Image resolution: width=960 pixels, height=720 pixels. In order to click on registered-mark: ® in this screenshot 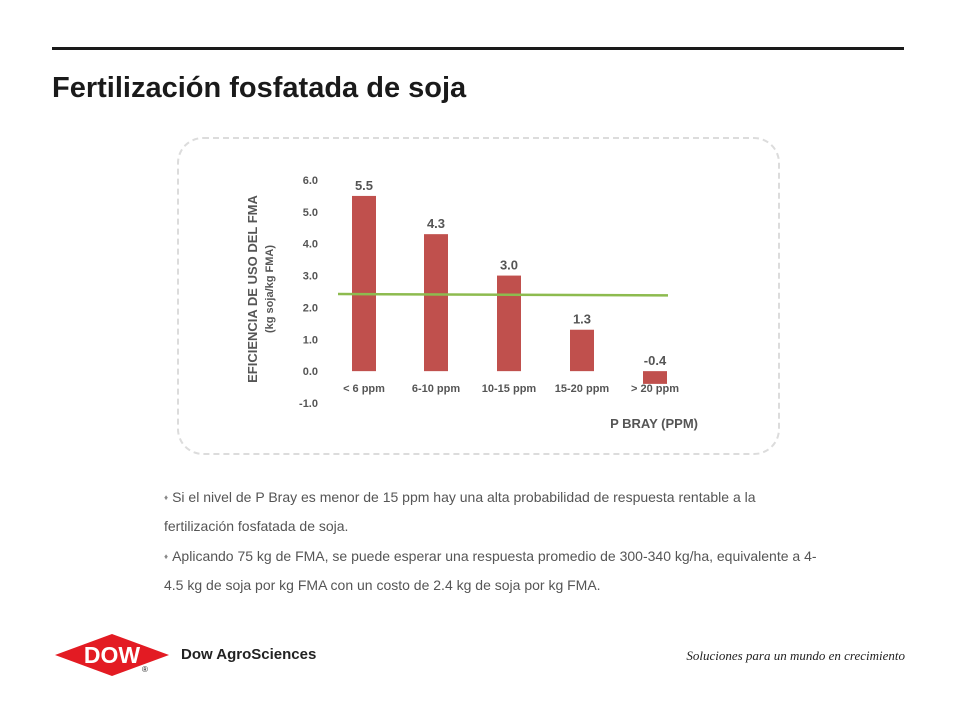, I will do `click(145, 669)`.